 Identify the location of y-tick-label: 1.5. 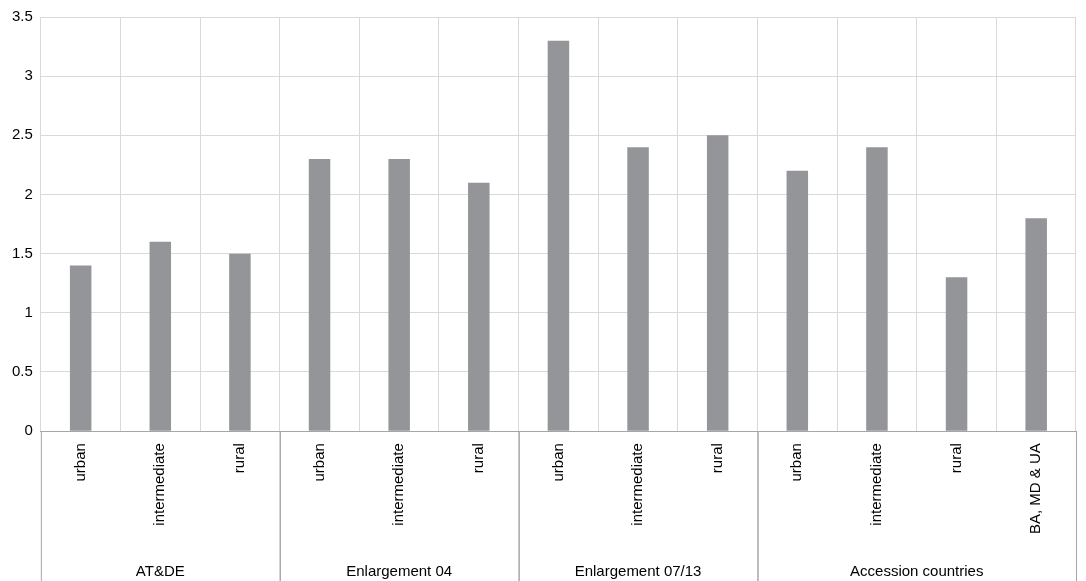
(22, 252).